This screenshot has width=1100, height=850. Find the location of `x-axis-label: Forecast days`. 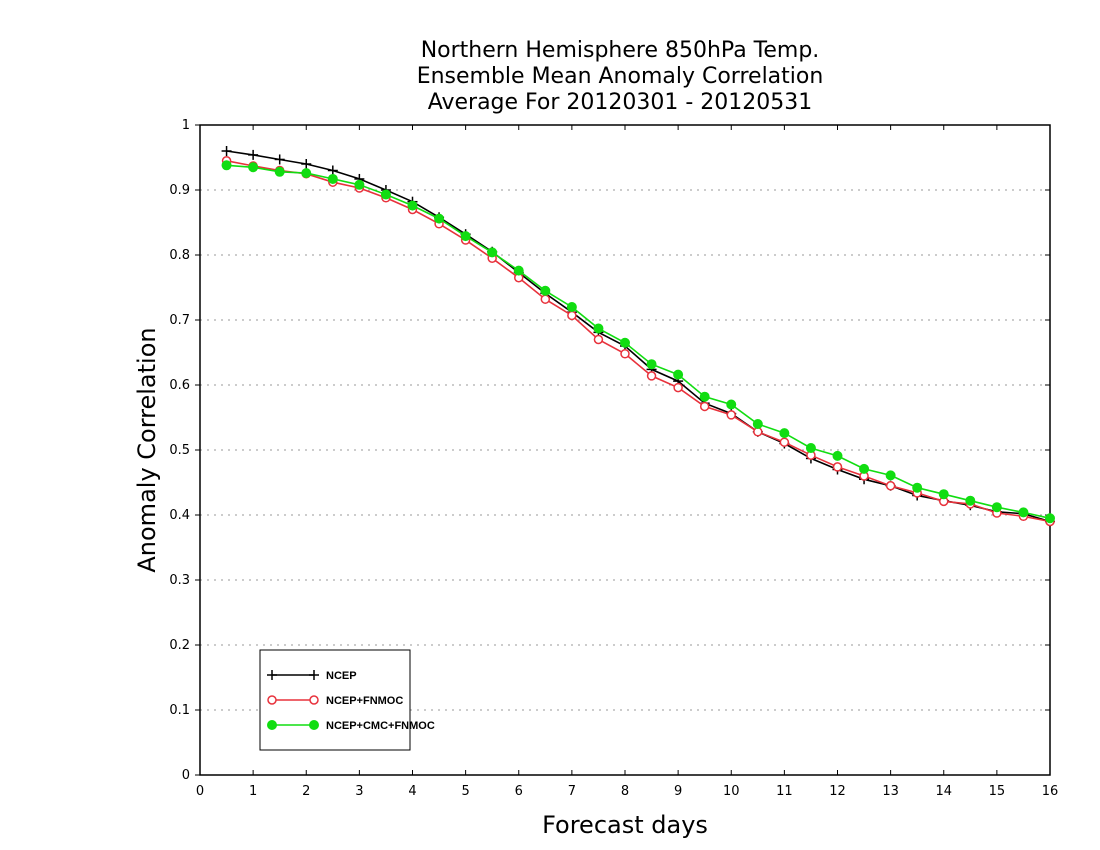

x-axis-label: Forecast days is located at coordinates (625, 825).